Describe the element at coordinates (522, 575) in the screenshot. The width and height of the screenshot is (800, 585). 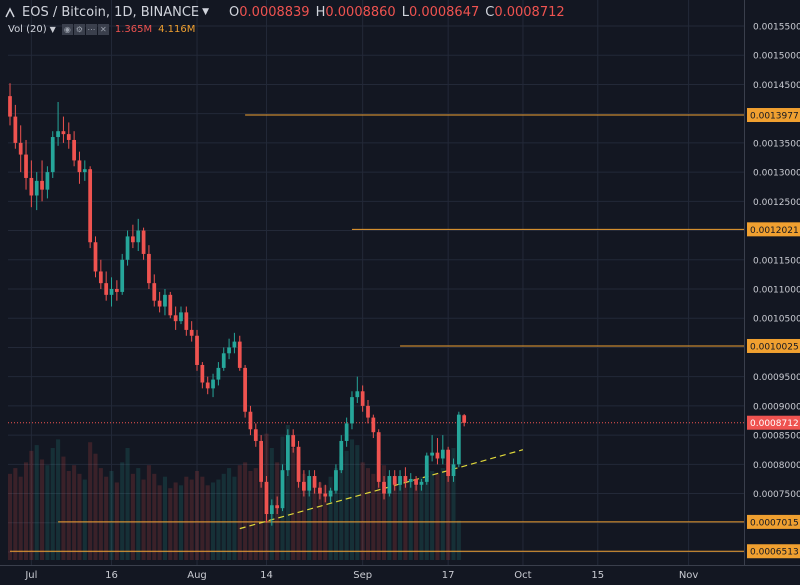
I see `time-tick-label: Oct` at that location.